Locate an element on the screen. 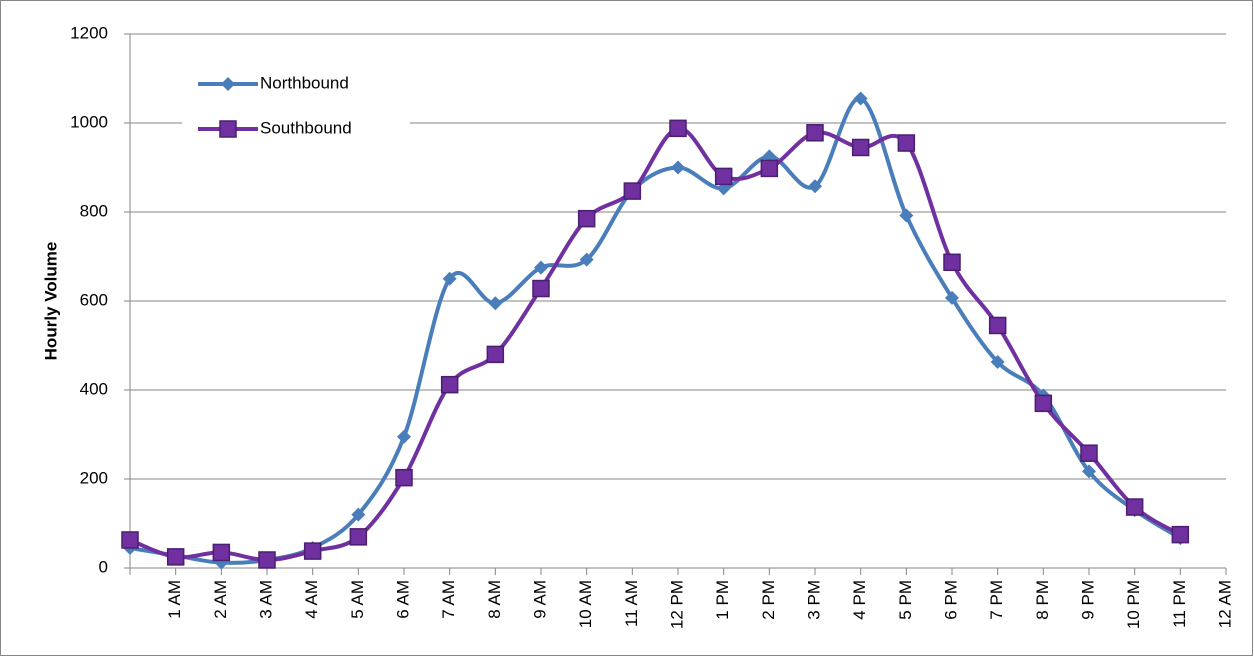 The image size is (1254, 661). x-tick-label: 7 PM is located at coordinates (996, 600).